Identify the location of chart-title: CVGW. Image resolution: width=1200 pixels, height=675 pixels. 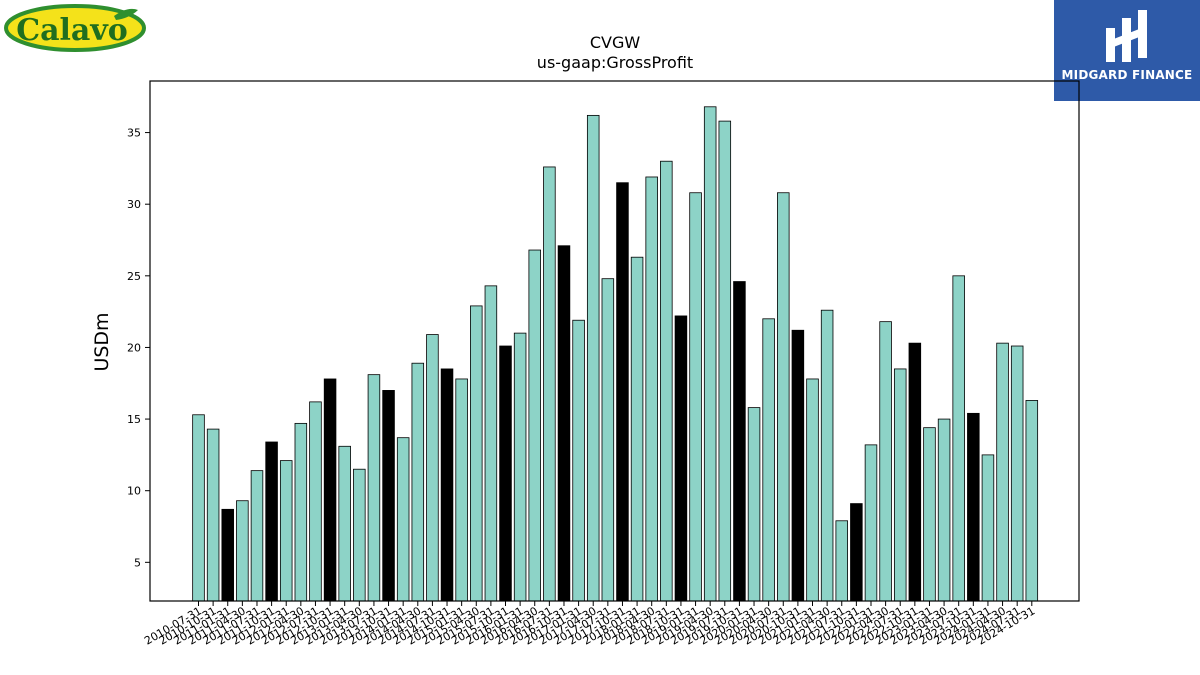
(615, 42).